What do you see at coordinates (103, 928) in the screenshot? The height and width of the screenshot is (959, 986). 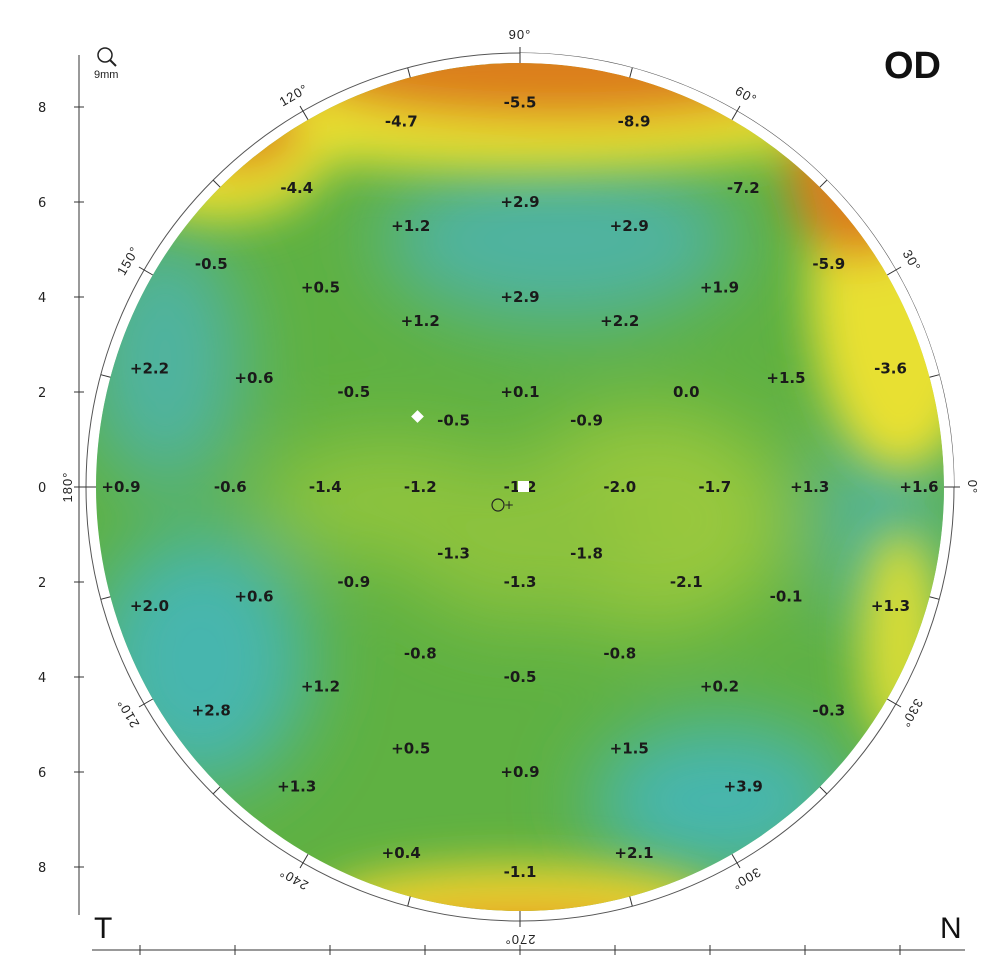 I see `temporal-label: T` at bounding box center [103, 928].